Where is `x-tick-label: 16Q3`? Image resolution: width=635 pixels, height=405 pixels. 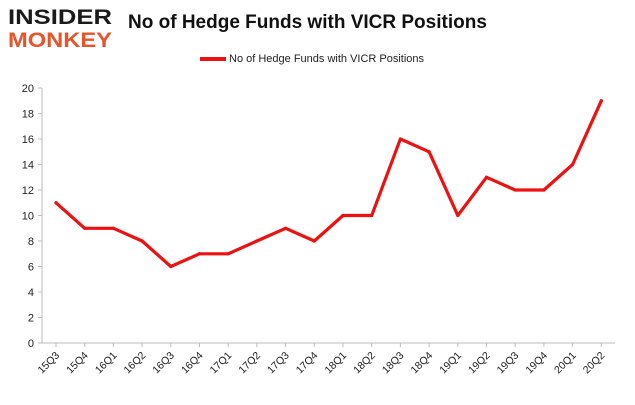
x-tick-label: 16Q3 is located at coordinates (163, 363).